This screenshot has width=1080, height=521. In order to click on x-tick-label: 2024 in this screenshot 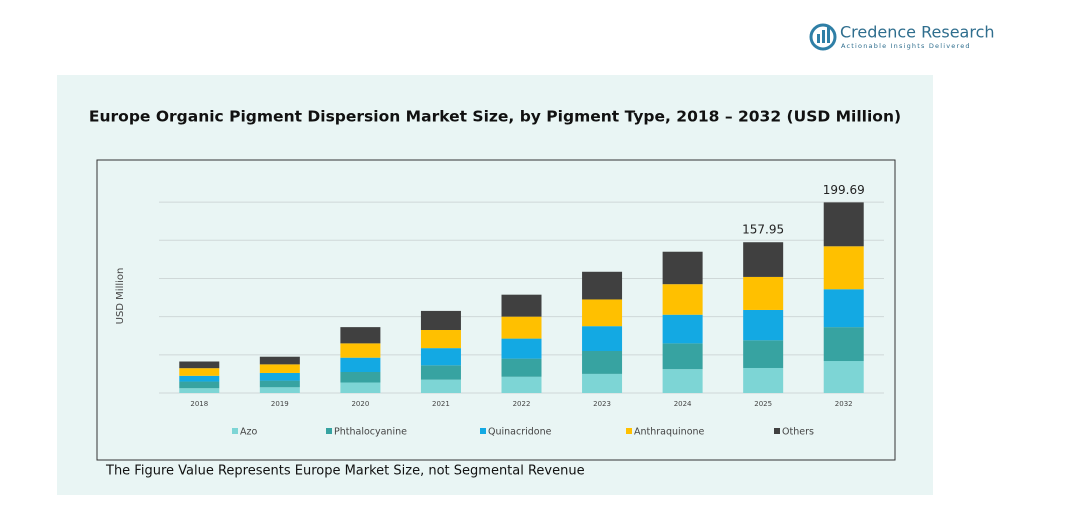, I will do `click(683, 404)`.